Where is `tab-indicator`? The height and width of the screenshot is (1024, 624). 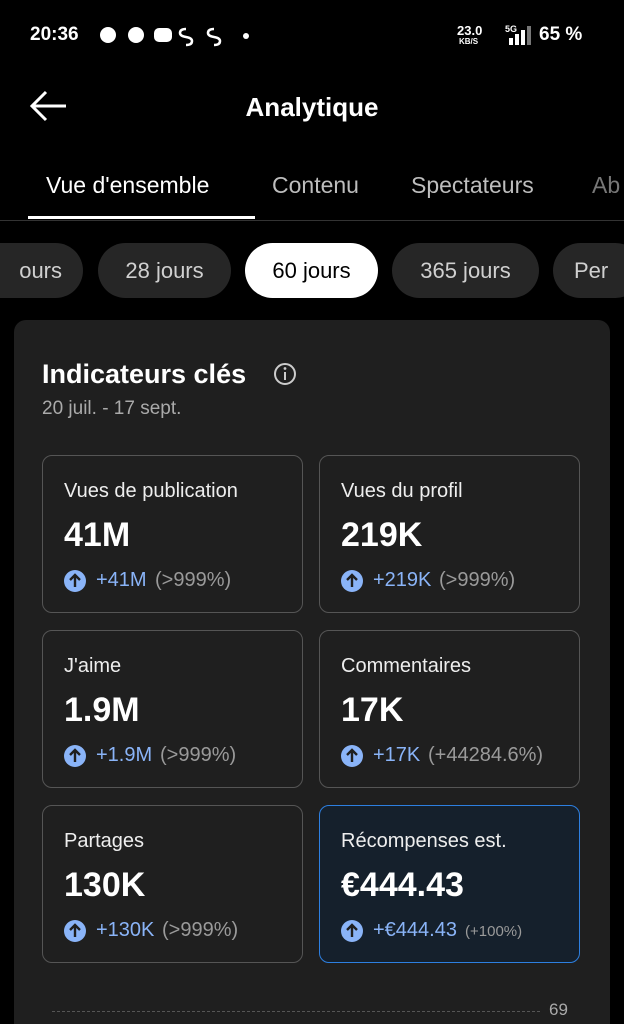
tab-indicator is located at coordinates (141, 217).